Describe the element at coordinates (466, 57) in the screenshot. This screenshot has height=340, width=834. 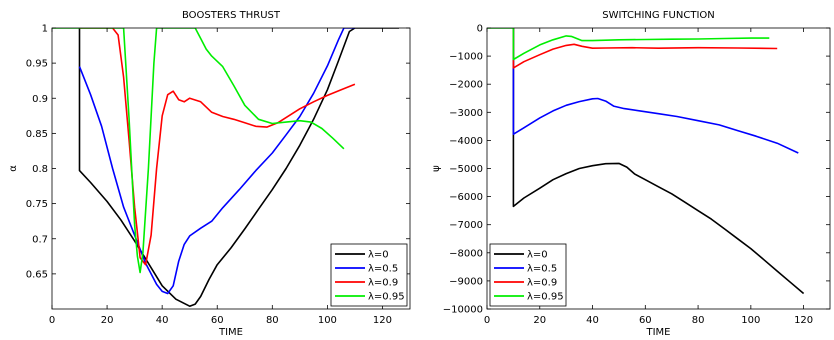
I see `y-tick-label: −1000` at that location.